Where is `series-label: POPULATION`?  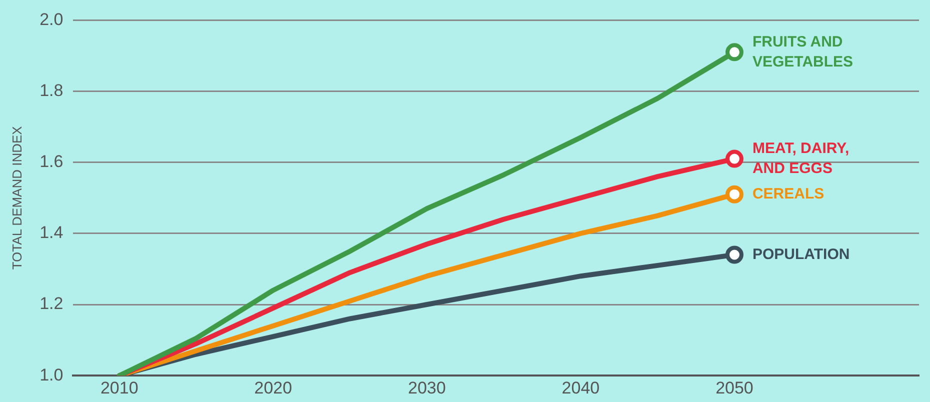 series-label: POPULATION is located at coordinates (801, 254).